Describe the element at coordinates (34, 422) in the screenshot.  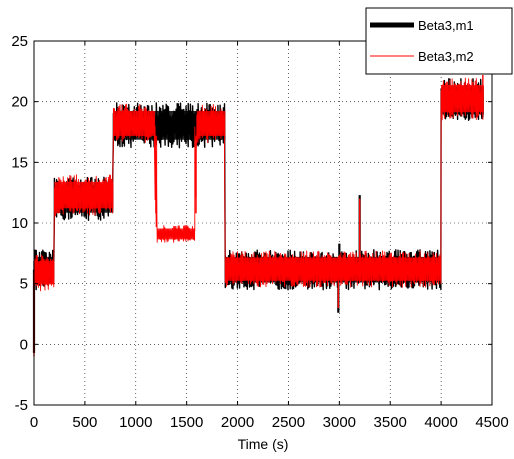
I see `x-tick-label: 0` at that location.